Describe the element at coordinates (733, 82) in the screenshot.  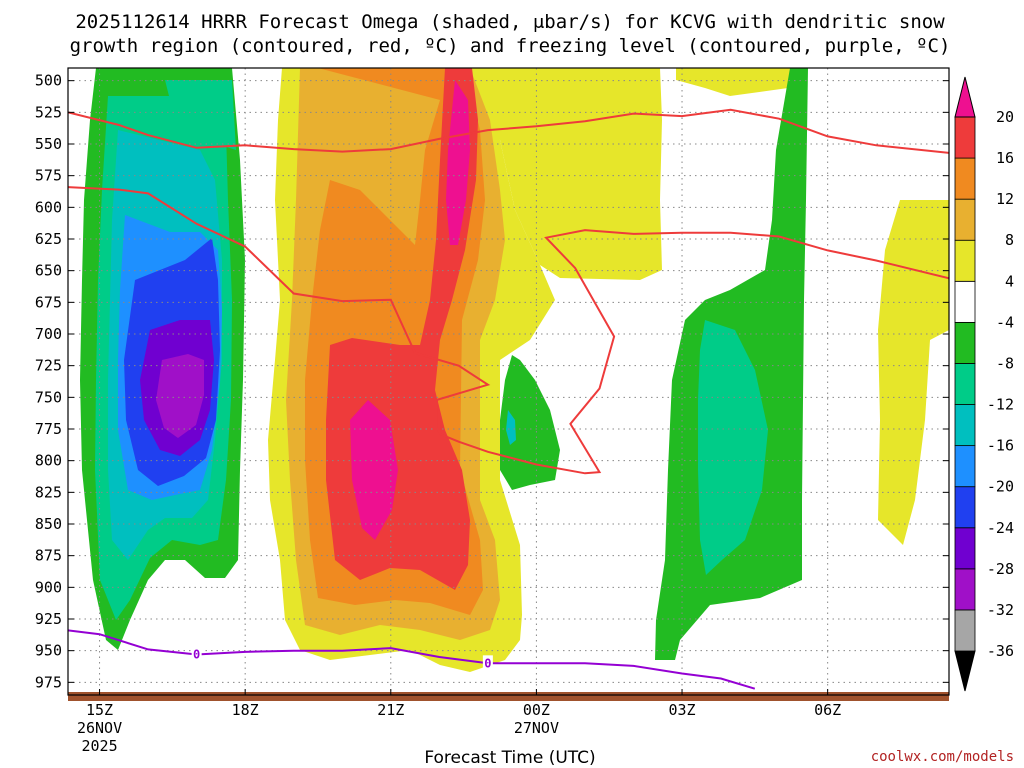
I see `omega-fill-upper-yellow-right` at that location.